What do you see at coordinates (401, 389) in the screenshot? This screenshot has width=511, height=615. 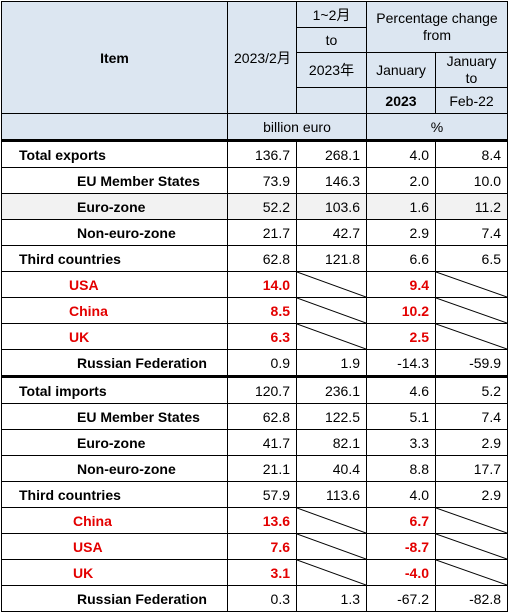 I see `pct-january-value: 4.6` at bounding box center [401, 389].